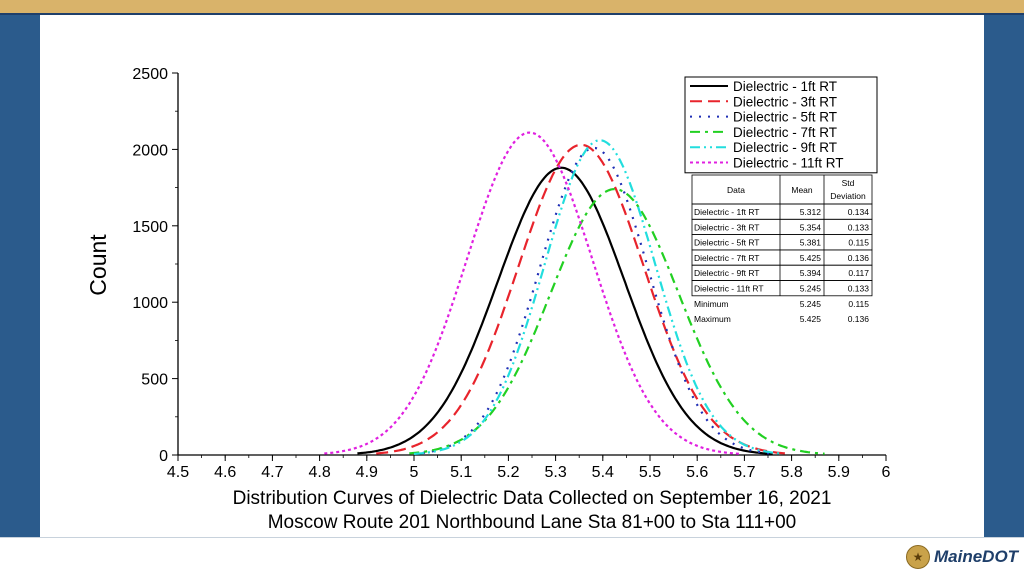 The image size is (1024, 577). Describe the element at coordinates (178, 472) in the screenshot. I see `x-tick-label: 4.5` at that location.